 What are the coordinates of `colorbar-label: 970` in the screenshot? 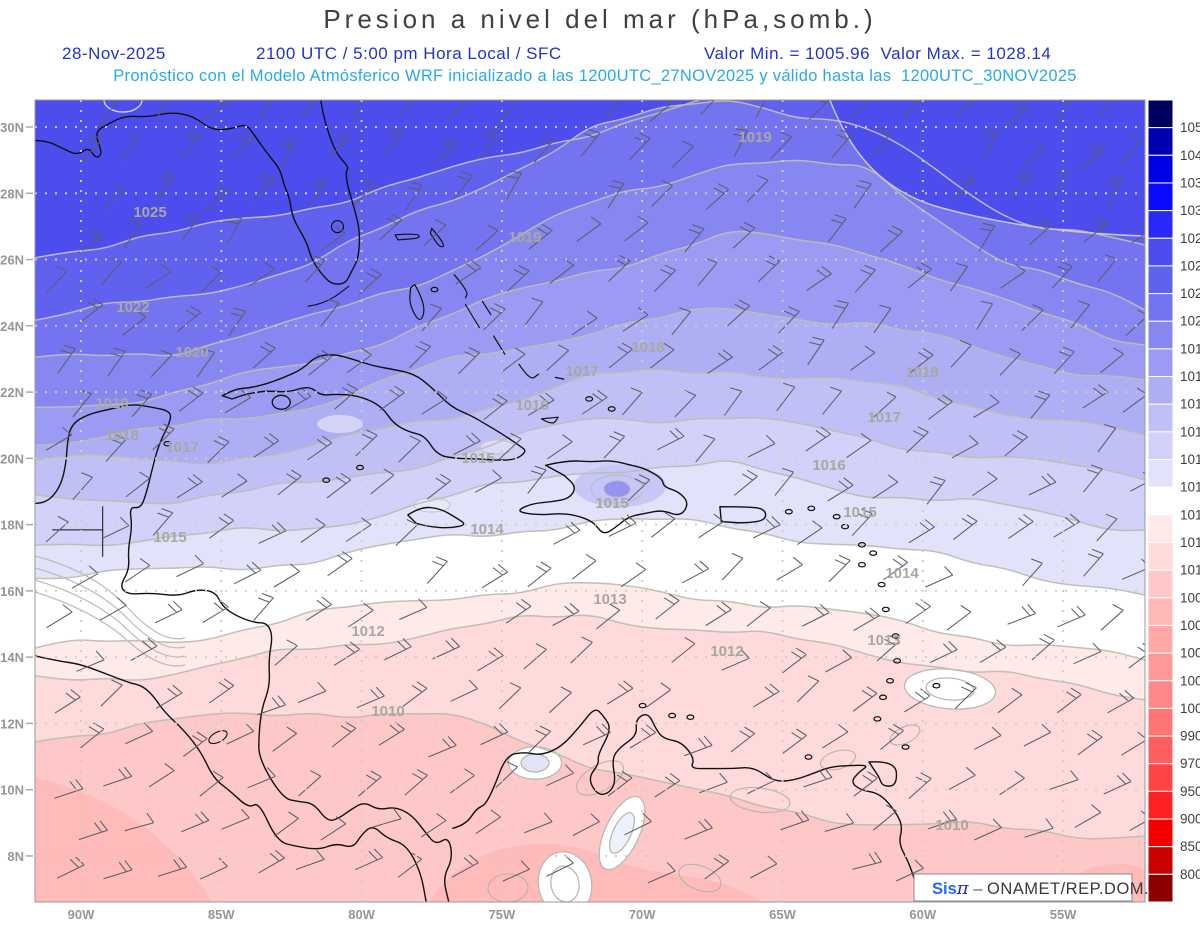 It's located at (1190, 763).